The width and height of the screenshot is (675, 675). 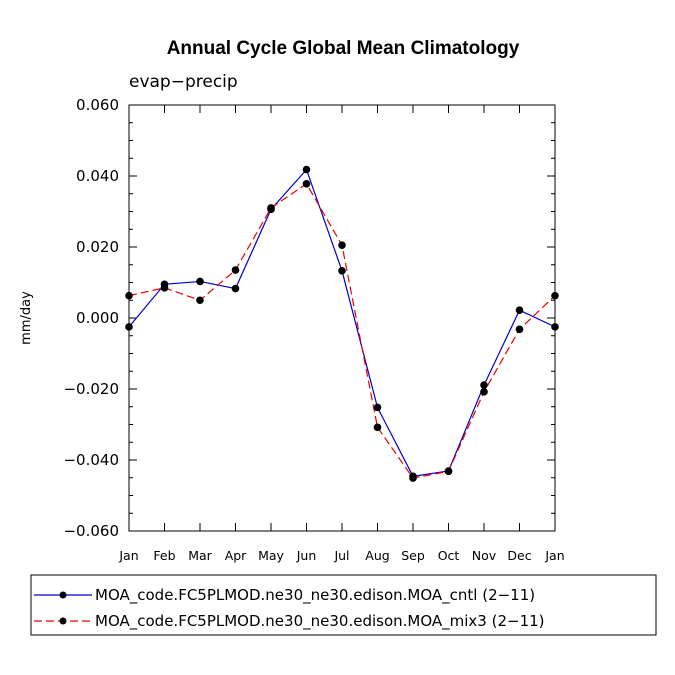 What do you see at coordinates (271, 555) in the screenshot?
I see `x-tick-label: May` at bounding box center [271, 555].